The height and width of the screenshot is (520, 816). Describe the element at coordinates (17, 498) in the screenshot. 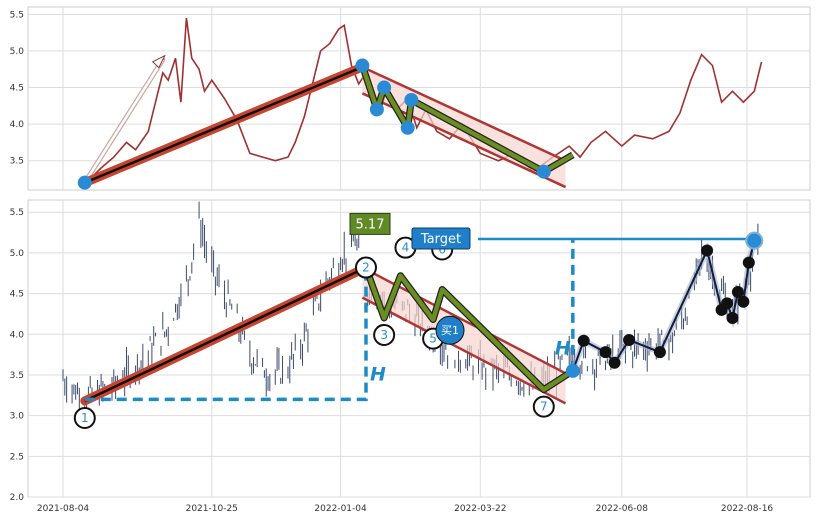

I see `y-tick-label: 2.0` at that location.